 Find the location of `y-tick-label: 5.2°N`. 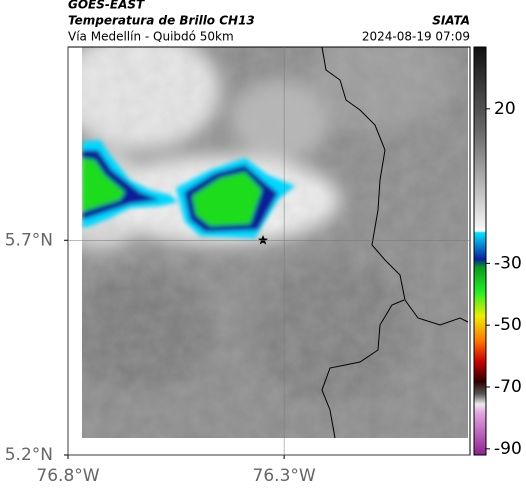

y-tick-label: 5.2°N is located at coordinates (29, 455).